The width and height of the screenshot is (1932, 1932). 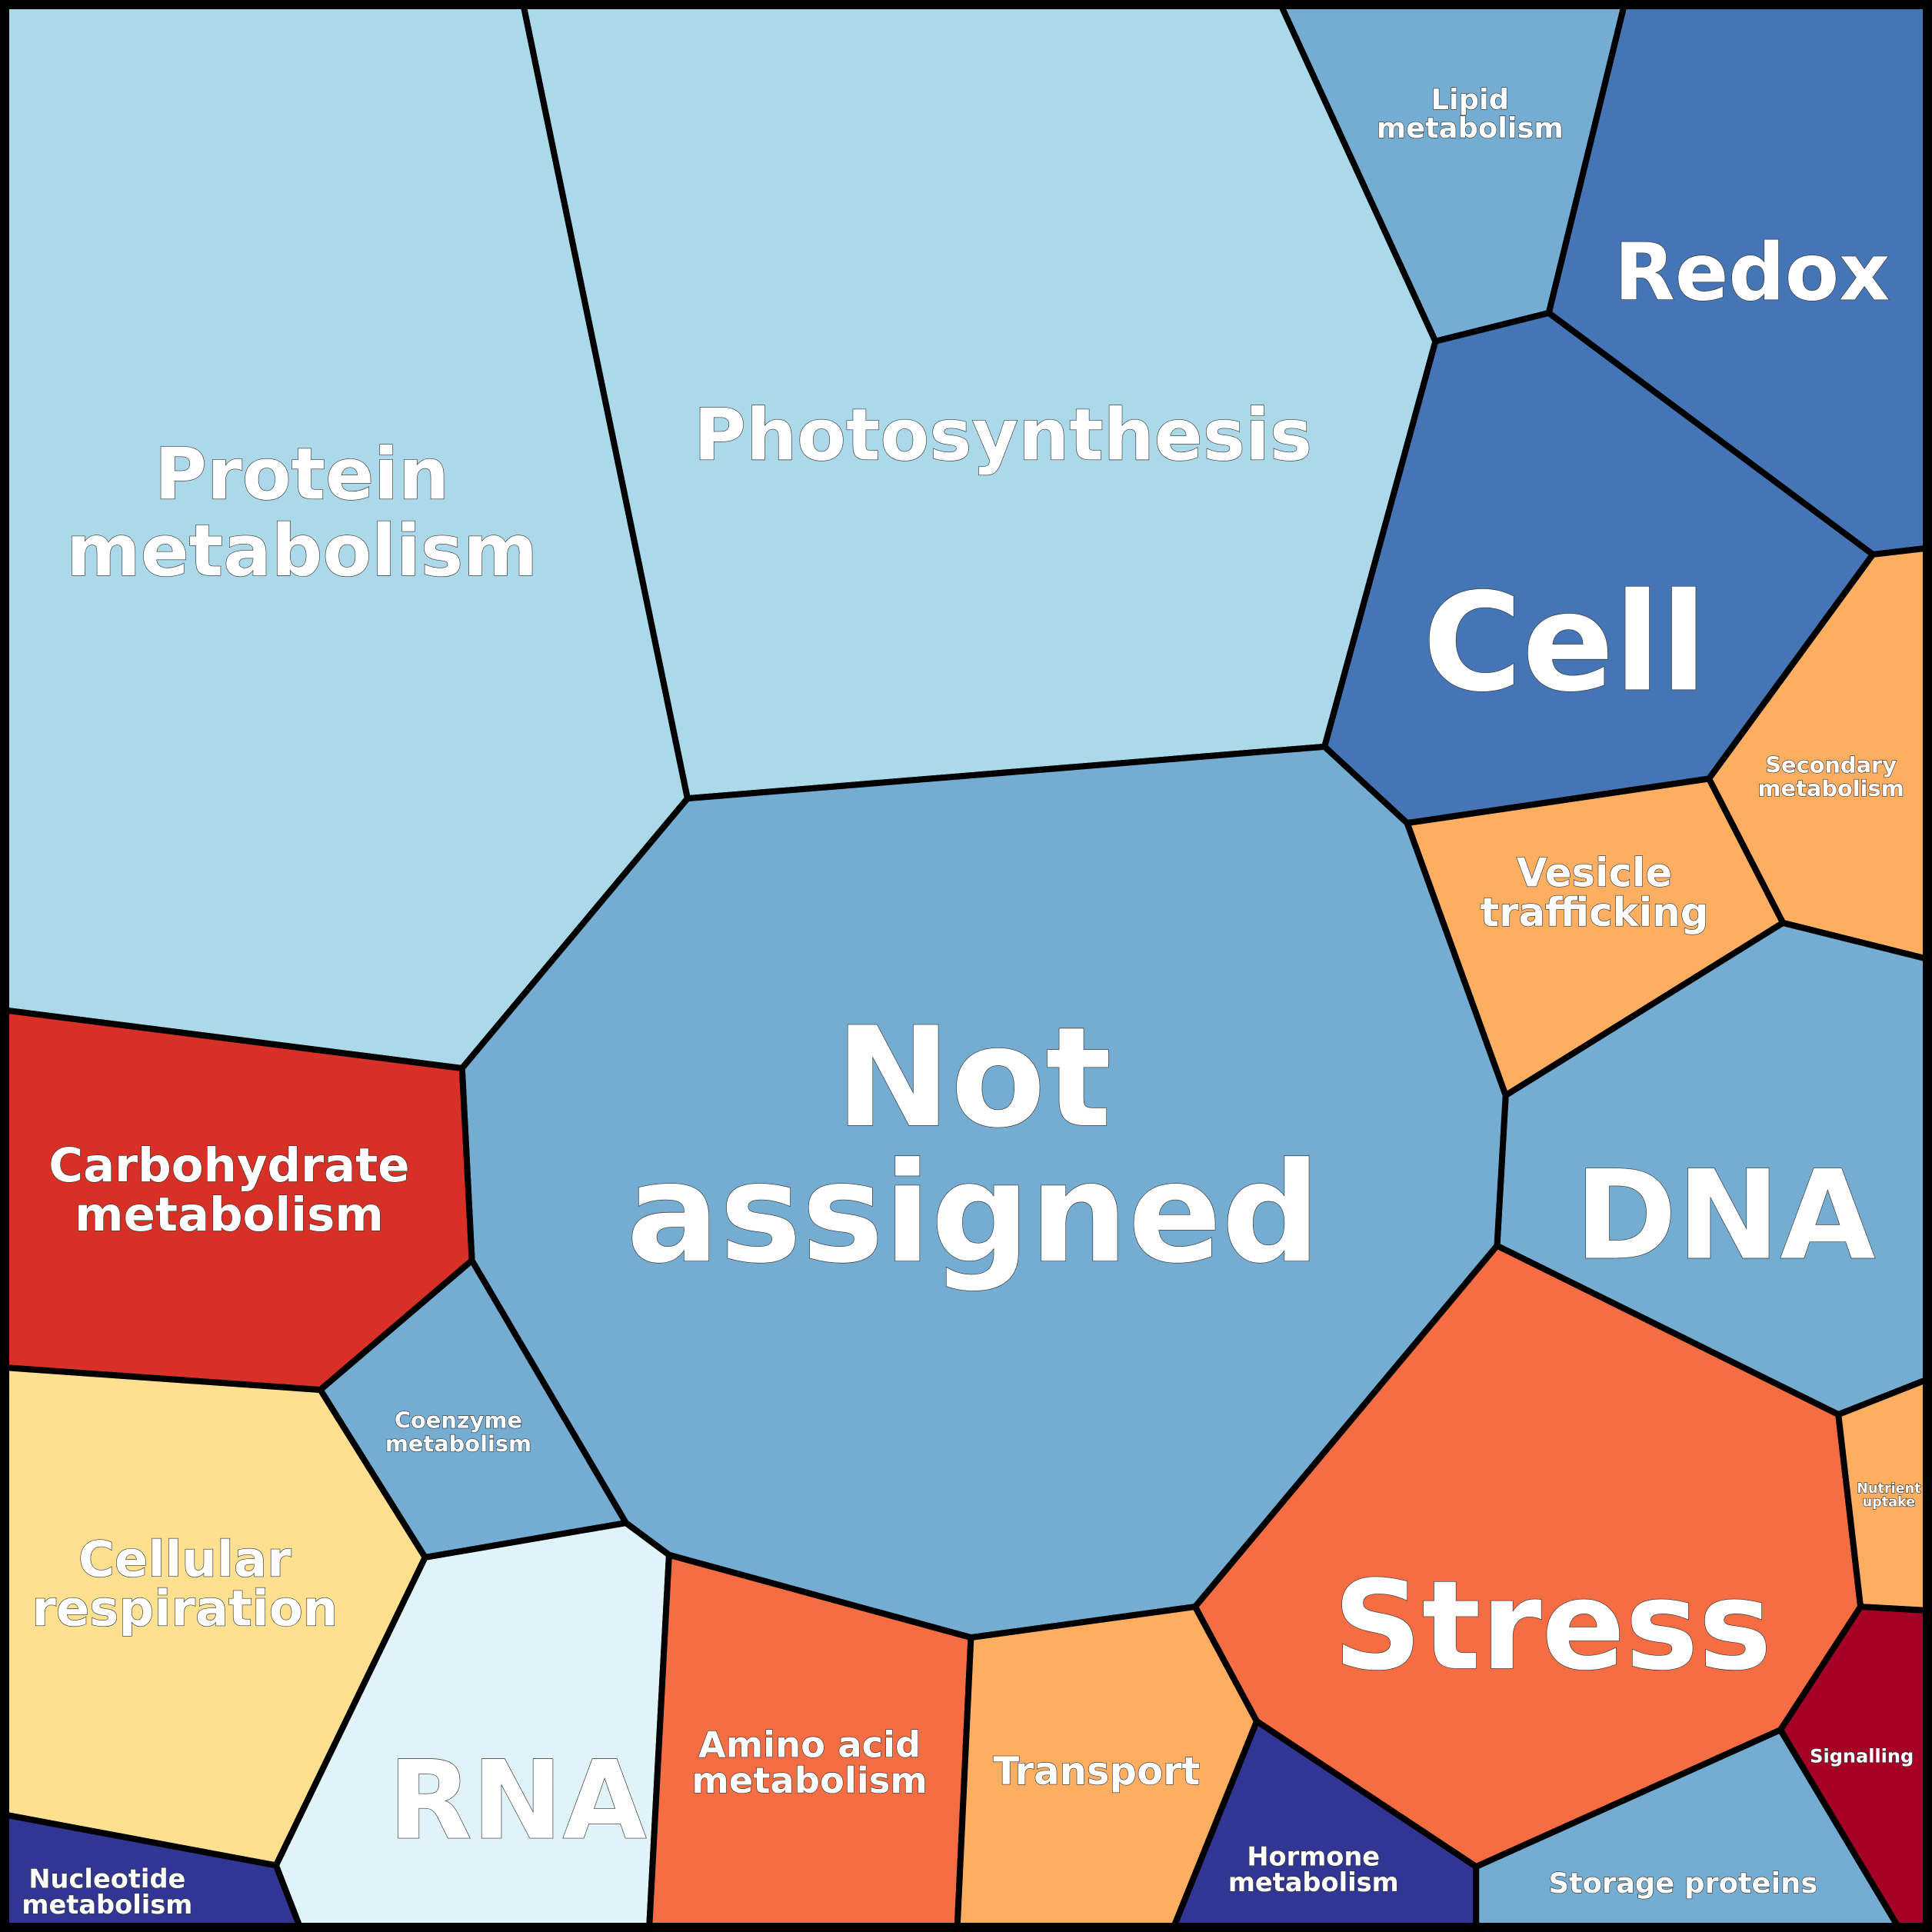 I want to click on cell-label-line: Cell, so click(x=1565, y=643).